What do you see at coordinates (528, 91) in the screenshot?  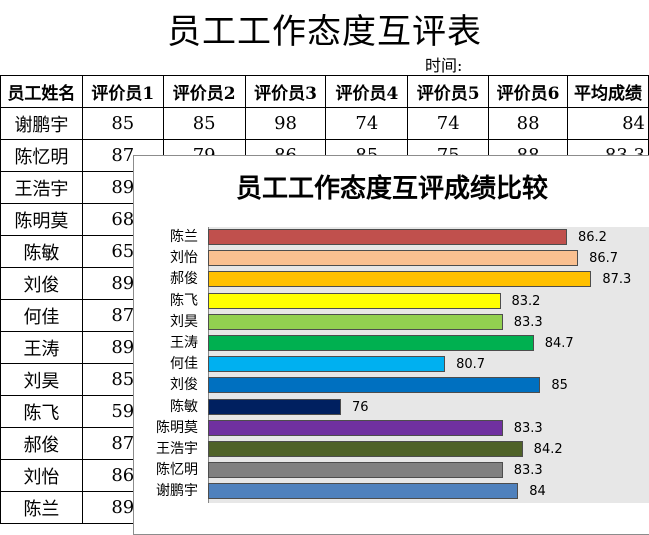 I see `column-header: 评价员6` at bounding box center [528, 91].